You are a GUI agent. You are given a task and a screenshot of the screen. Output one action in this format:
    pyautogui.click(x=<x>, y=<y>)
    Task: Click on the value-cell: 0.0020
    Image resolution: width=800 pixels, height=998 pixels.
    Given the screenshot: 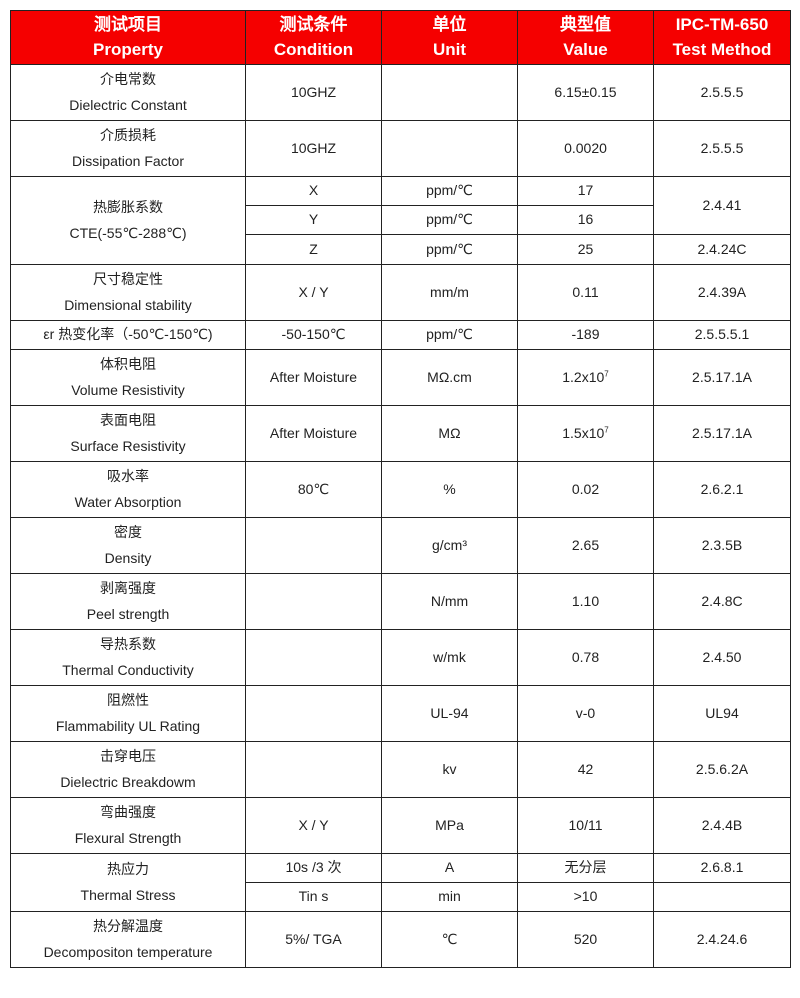 What is the action you would take?
    pyautogui.click(x=585, y=148)
    